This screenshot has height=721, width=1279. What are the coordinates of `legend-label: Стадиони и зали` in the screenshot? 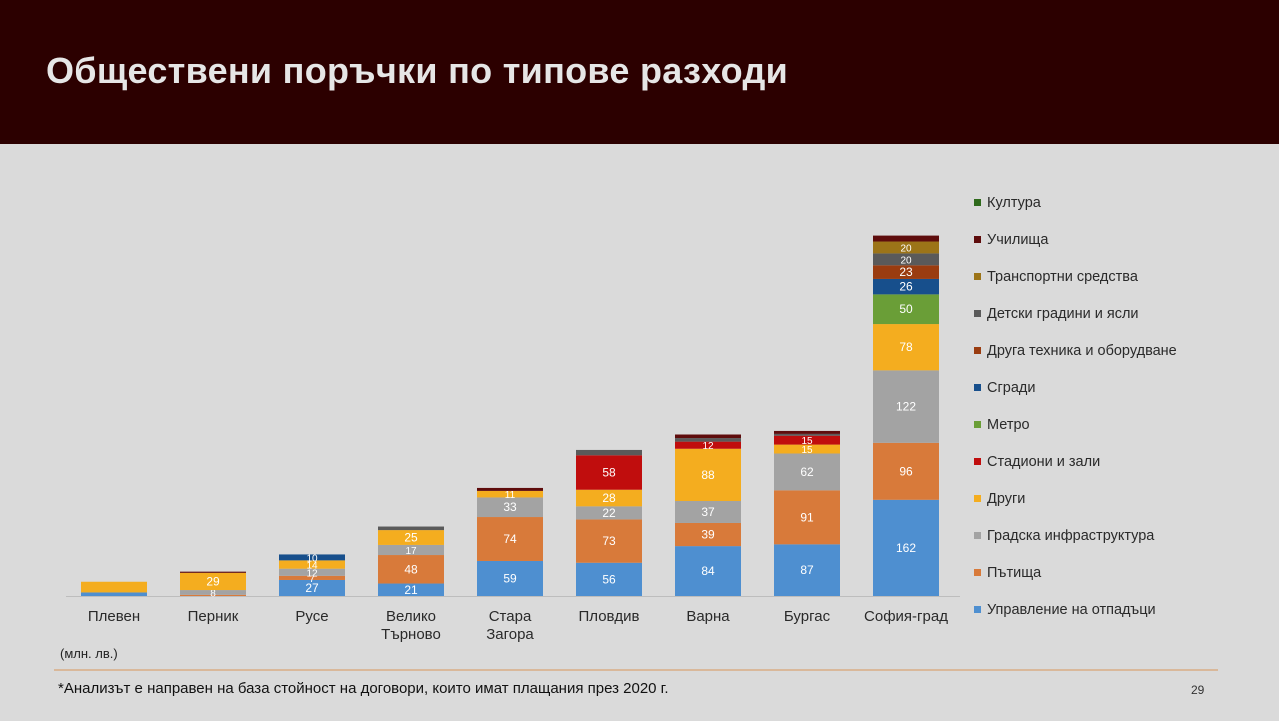 It's located at (1044, 461).